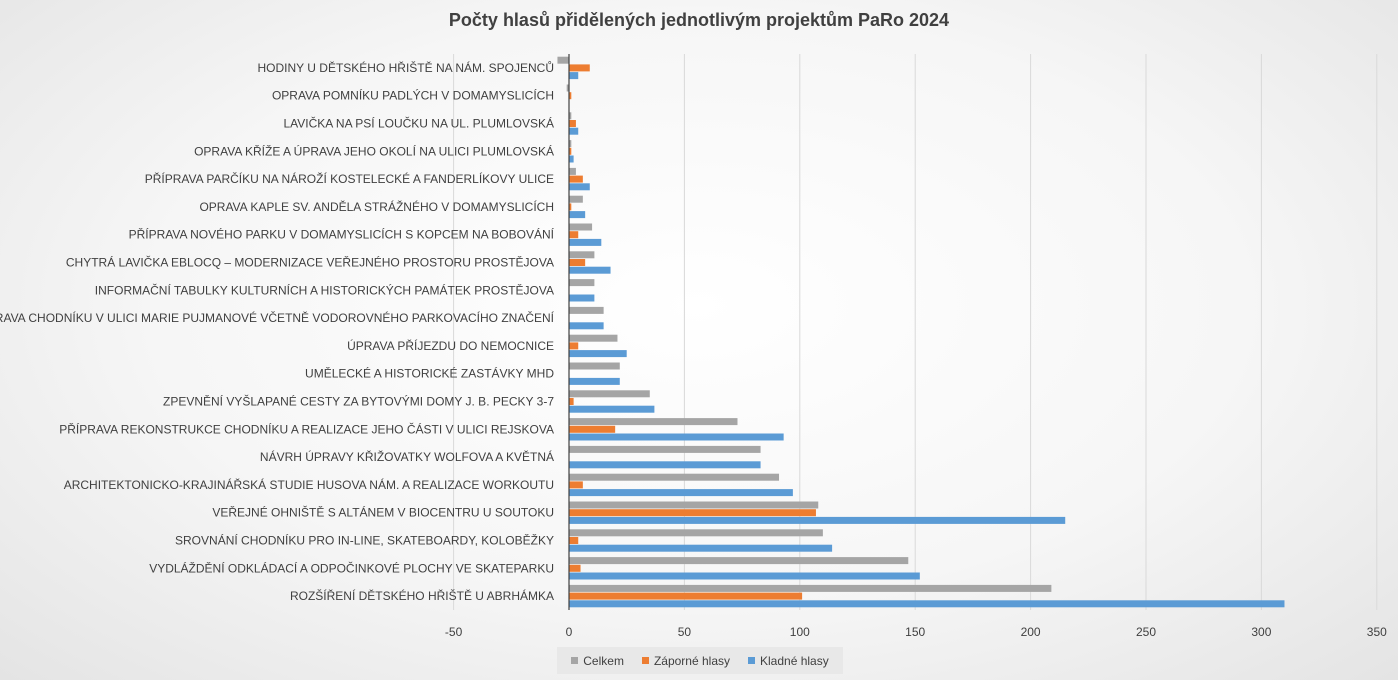 The height and width of the screenshot is (680, 1398). Describe the element at coordinates (450, 345) in the screenshot. I see `category-label: ÚPRAVA PŘÍJEZDU DO NEMOCNICE` at that location.